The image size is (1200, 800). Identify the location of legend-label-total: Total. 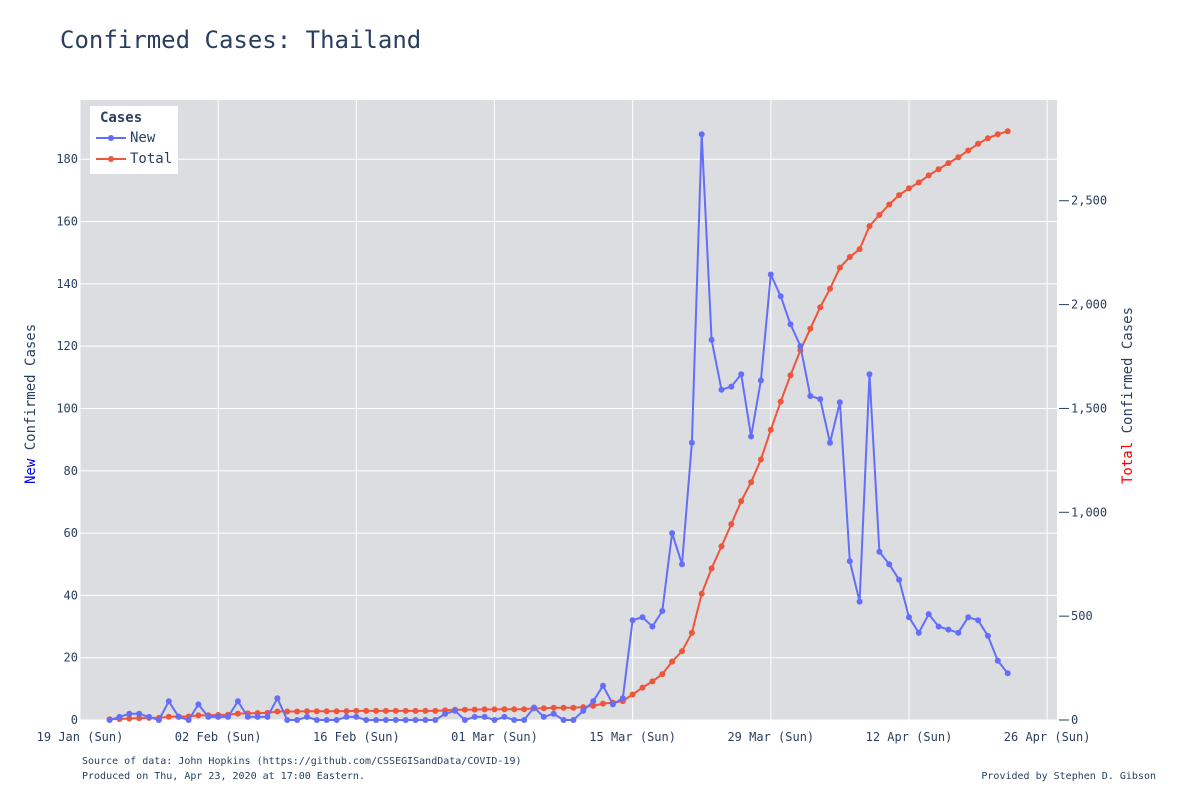
(151, 159).